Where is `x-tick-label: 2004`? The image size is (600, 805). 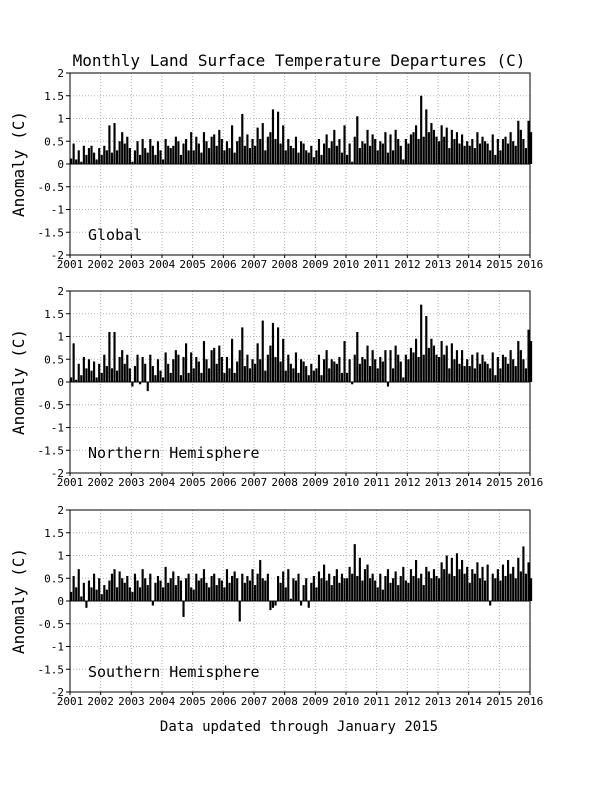 x-tick-label: 2004 is located at coordinates (162, 701).